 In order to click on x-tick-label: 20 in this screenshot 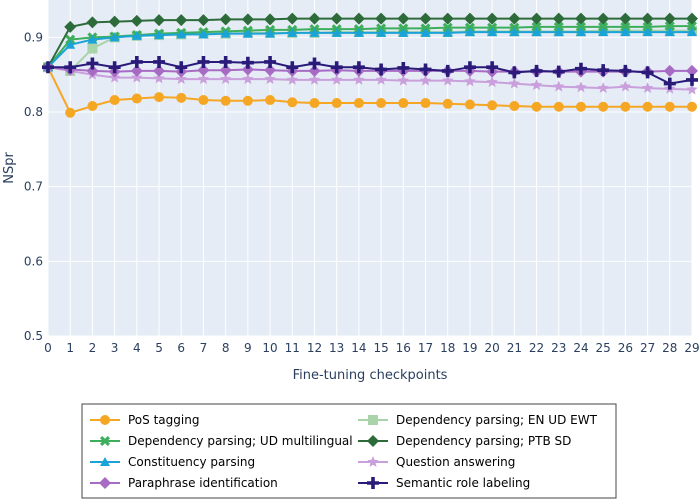, I will do `click(491, 348)`.